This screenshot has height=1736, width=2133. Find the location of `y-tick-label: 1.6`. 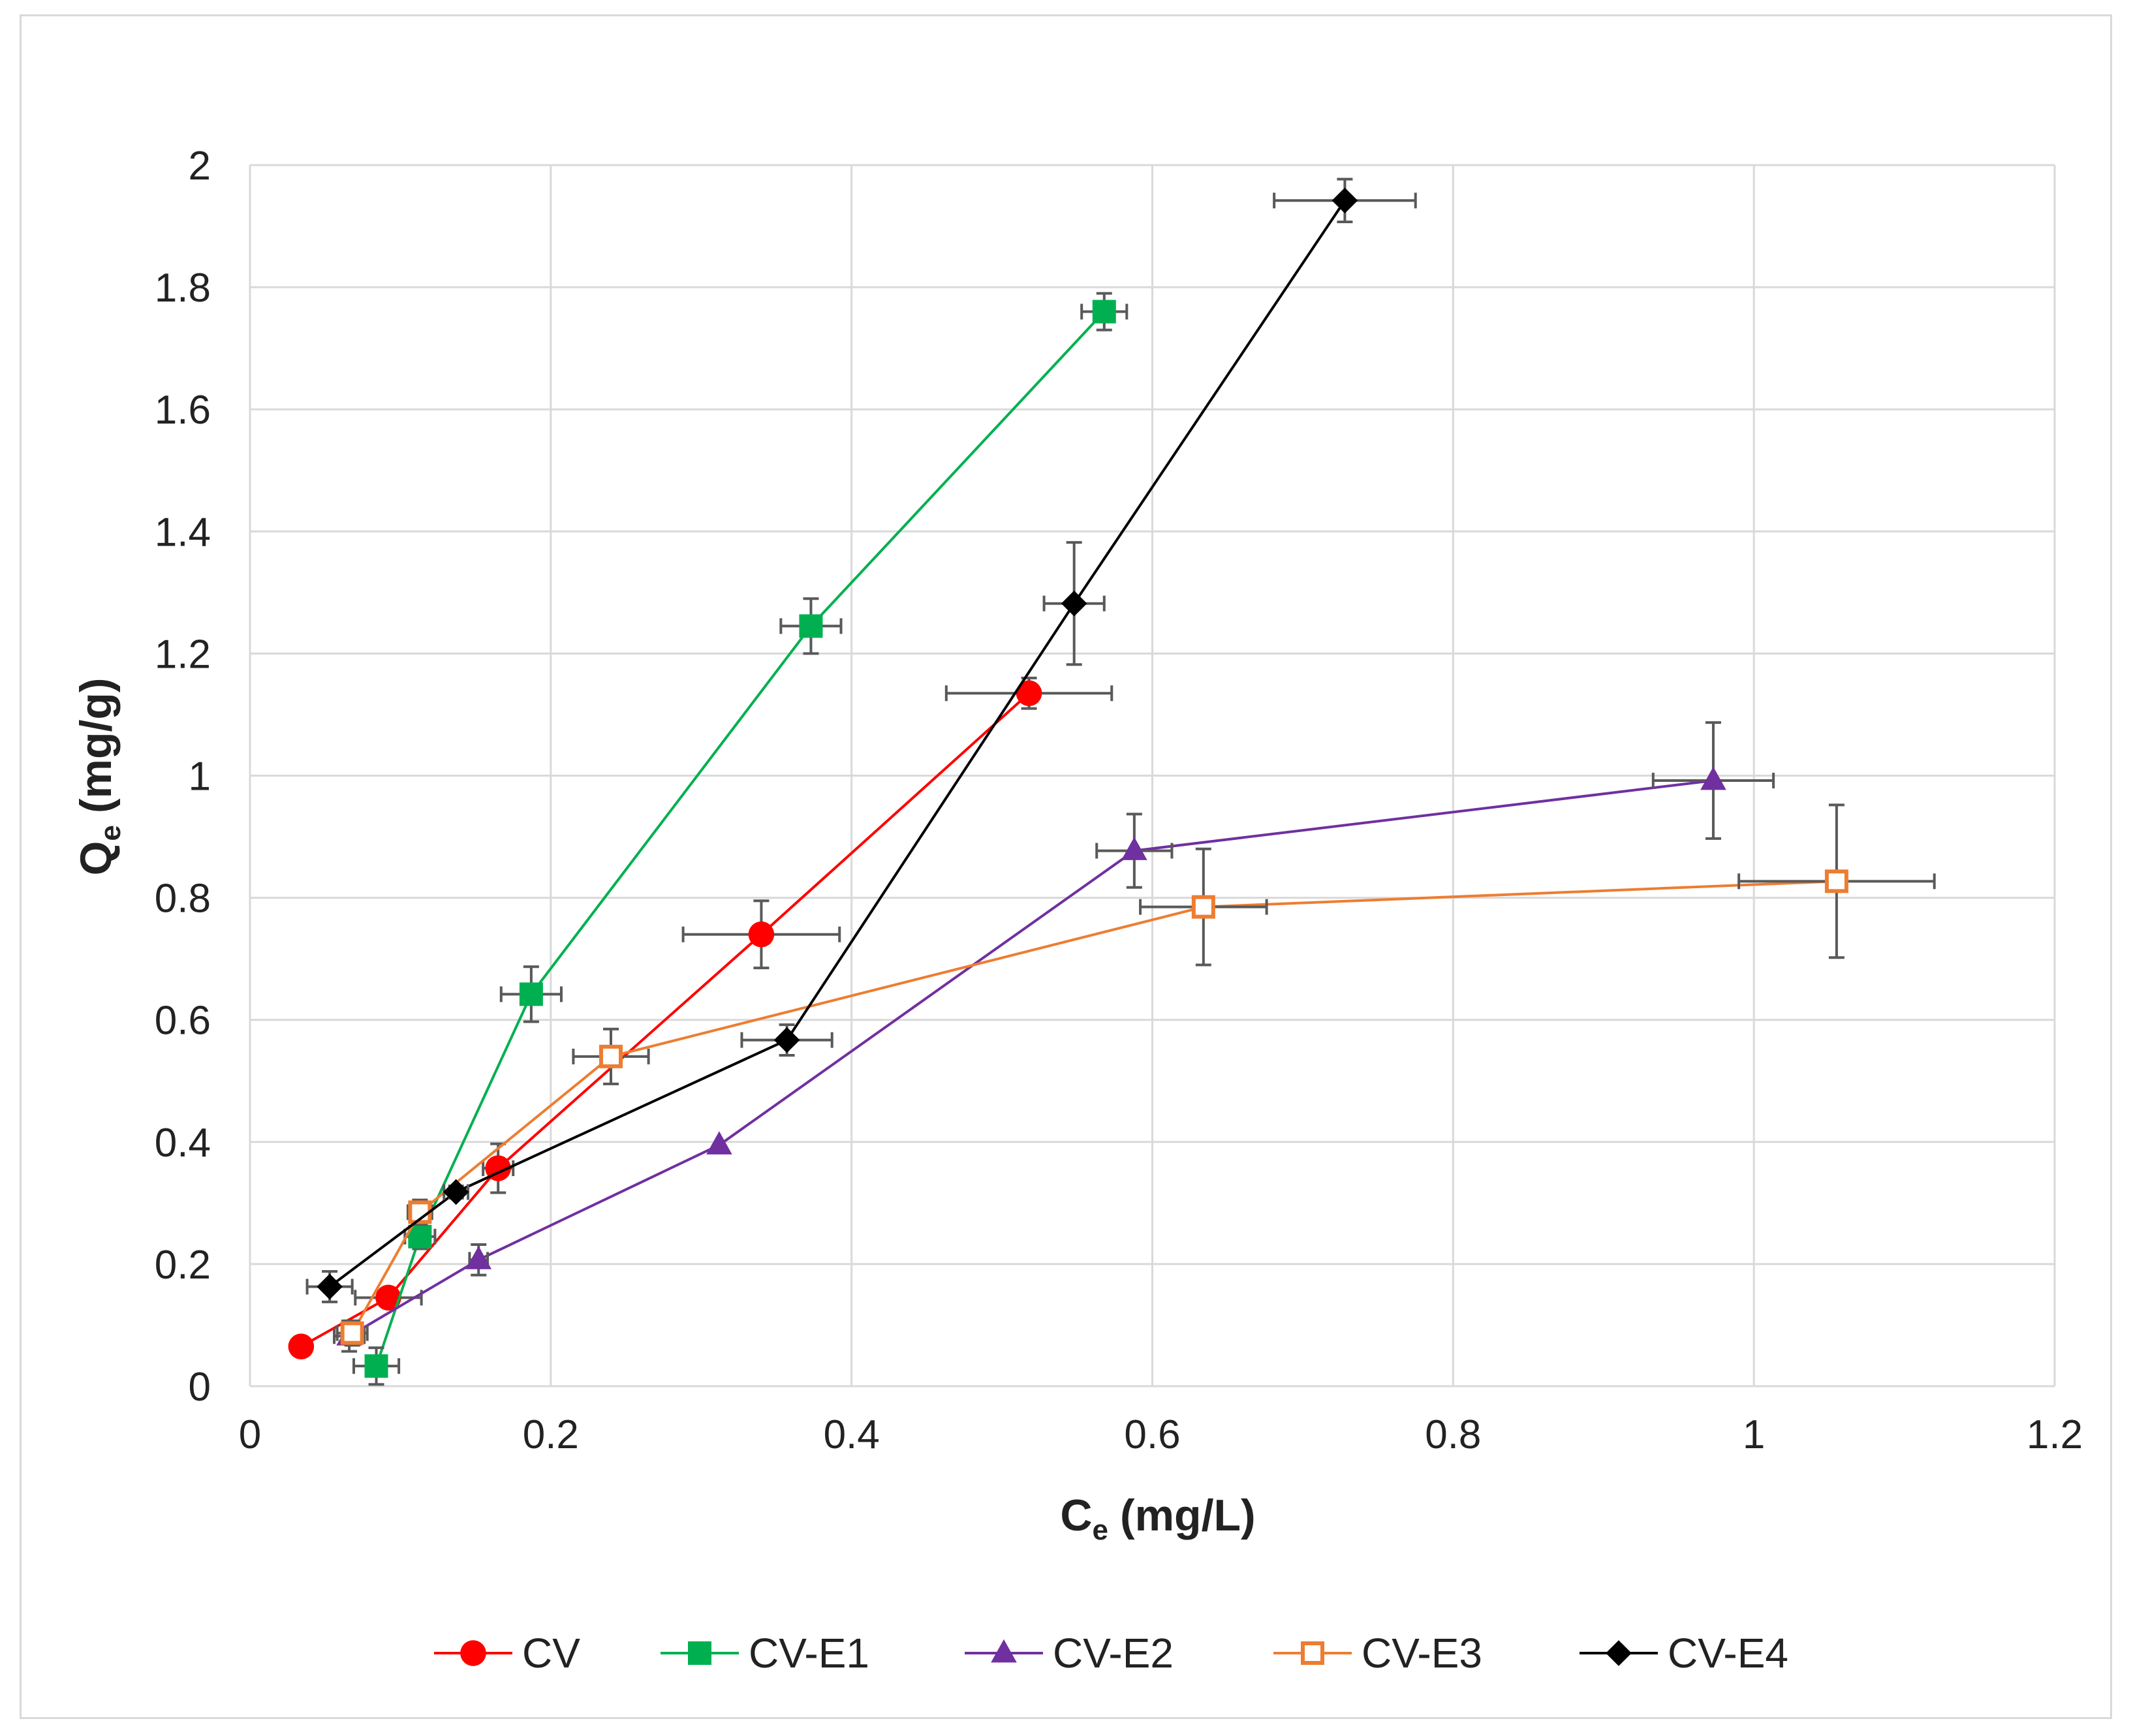

y-tick-label: 1.6 is located at coordinates (183, 410).